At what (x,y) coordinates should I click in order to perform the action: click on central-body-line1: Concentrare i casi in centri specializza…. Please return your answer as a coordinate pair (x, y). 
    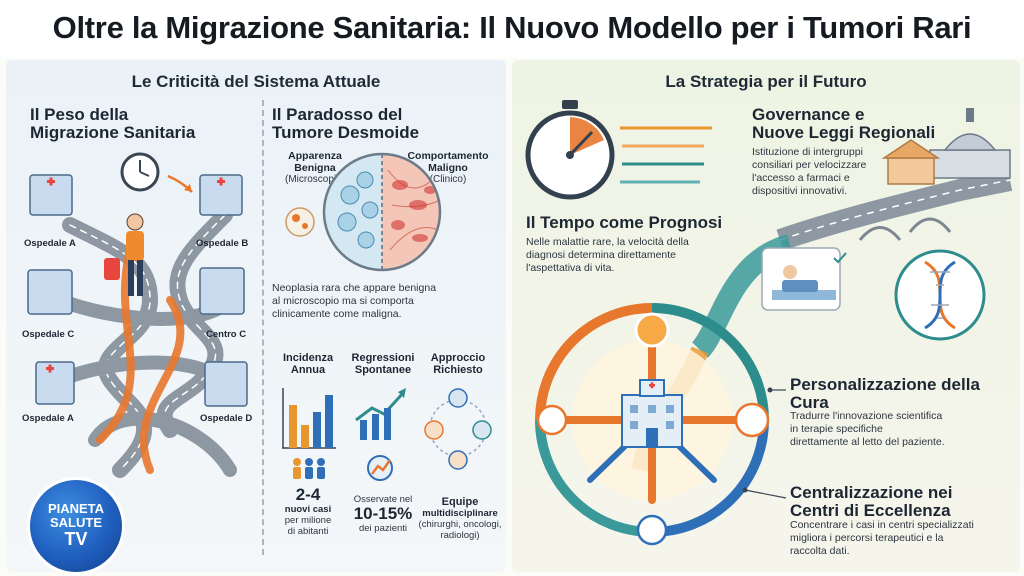
    Looking at the image, I should click on (882, 525).